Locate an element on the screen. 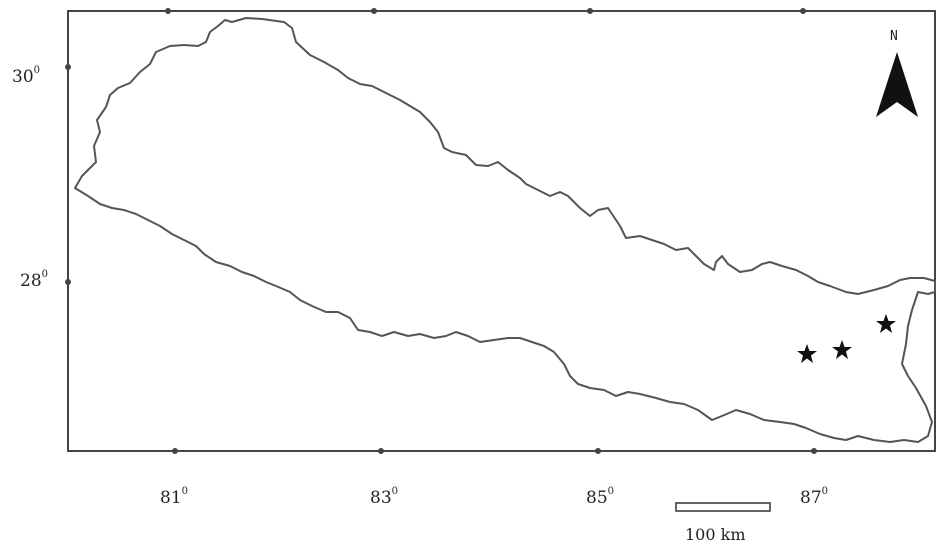 This screenshot has width=938, height=550. longitude-label: 850 is located at coordinates (600, 497).